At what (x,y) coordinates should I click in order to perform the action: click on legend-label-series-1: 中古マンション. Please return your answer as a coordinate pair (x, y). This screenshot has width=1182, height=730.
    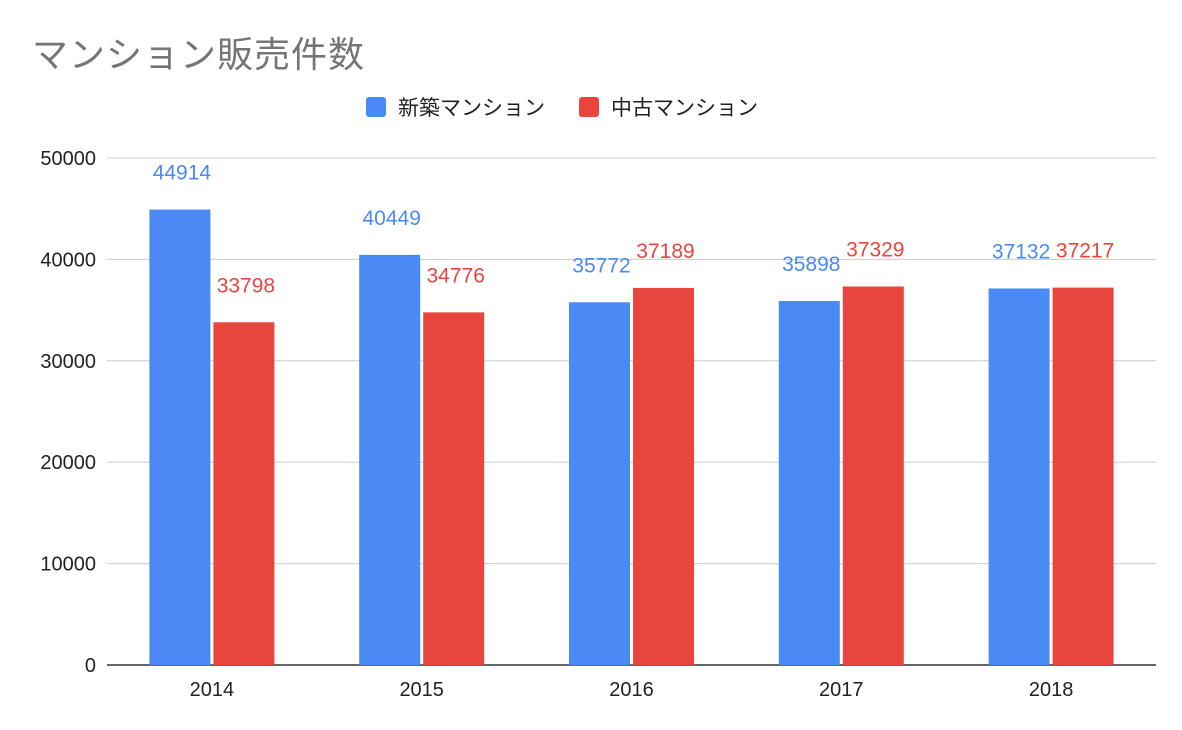
    Looking at the image, I should click on (684, 108).